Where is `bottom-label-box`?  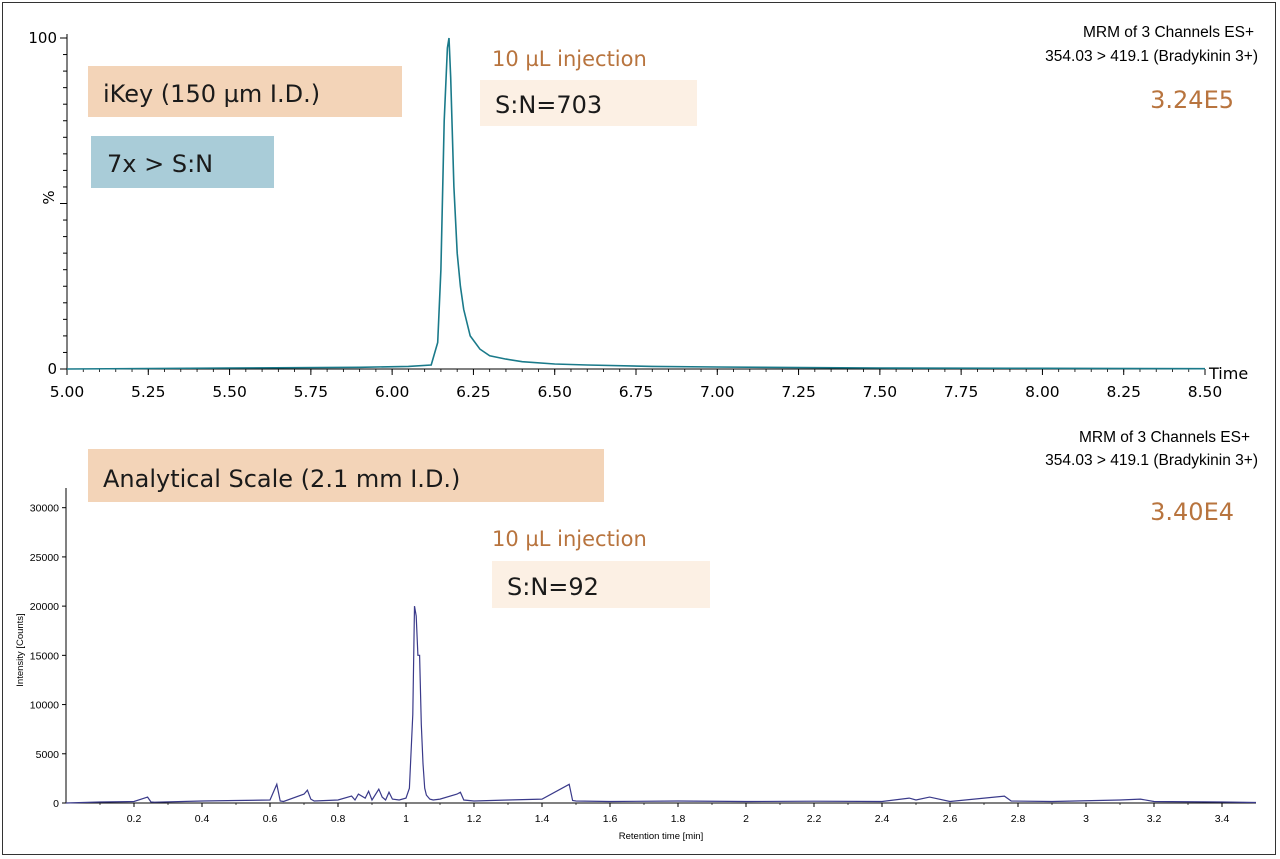 bottom-label-box is located at coordinates (346, 475).